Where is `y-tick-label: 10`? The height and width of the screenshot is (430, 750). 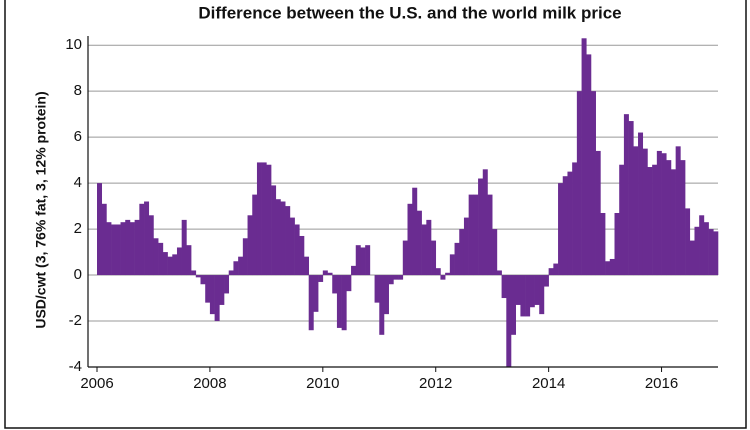
y-tick-label: 10 is located at coordinates (73, 44).